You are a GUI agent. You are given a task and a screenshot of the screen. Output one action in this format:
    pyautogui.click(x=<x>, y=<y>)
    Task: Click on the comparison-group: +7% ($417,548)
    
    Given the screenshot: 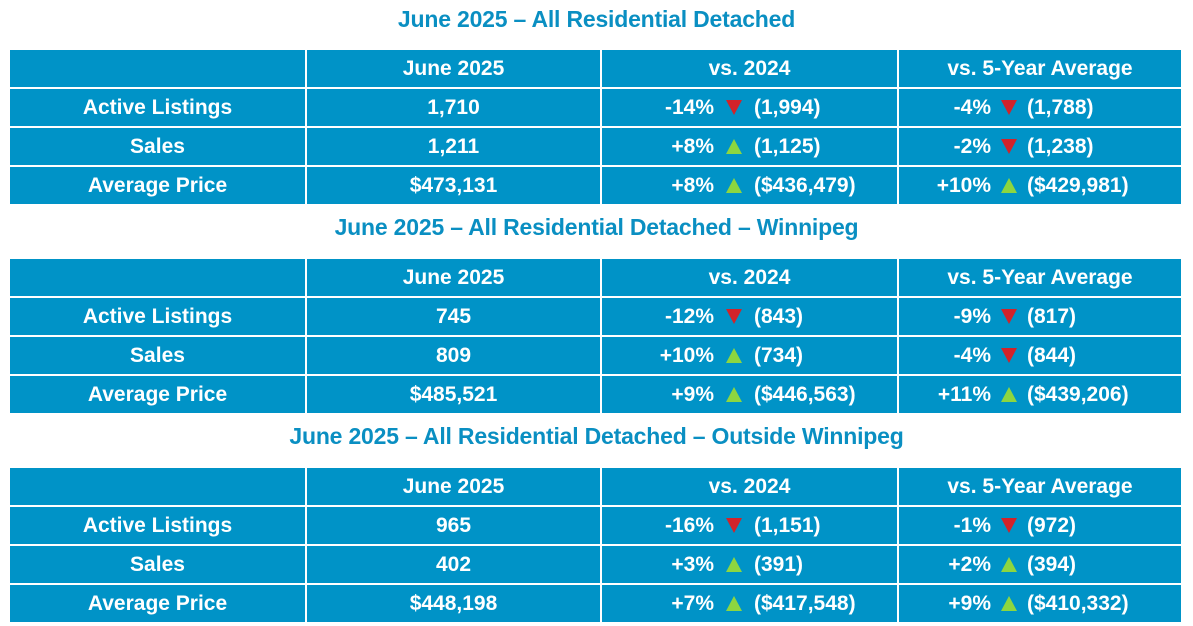 What is the action you would take?
    pyautogui.click(x=749, y=603)
    